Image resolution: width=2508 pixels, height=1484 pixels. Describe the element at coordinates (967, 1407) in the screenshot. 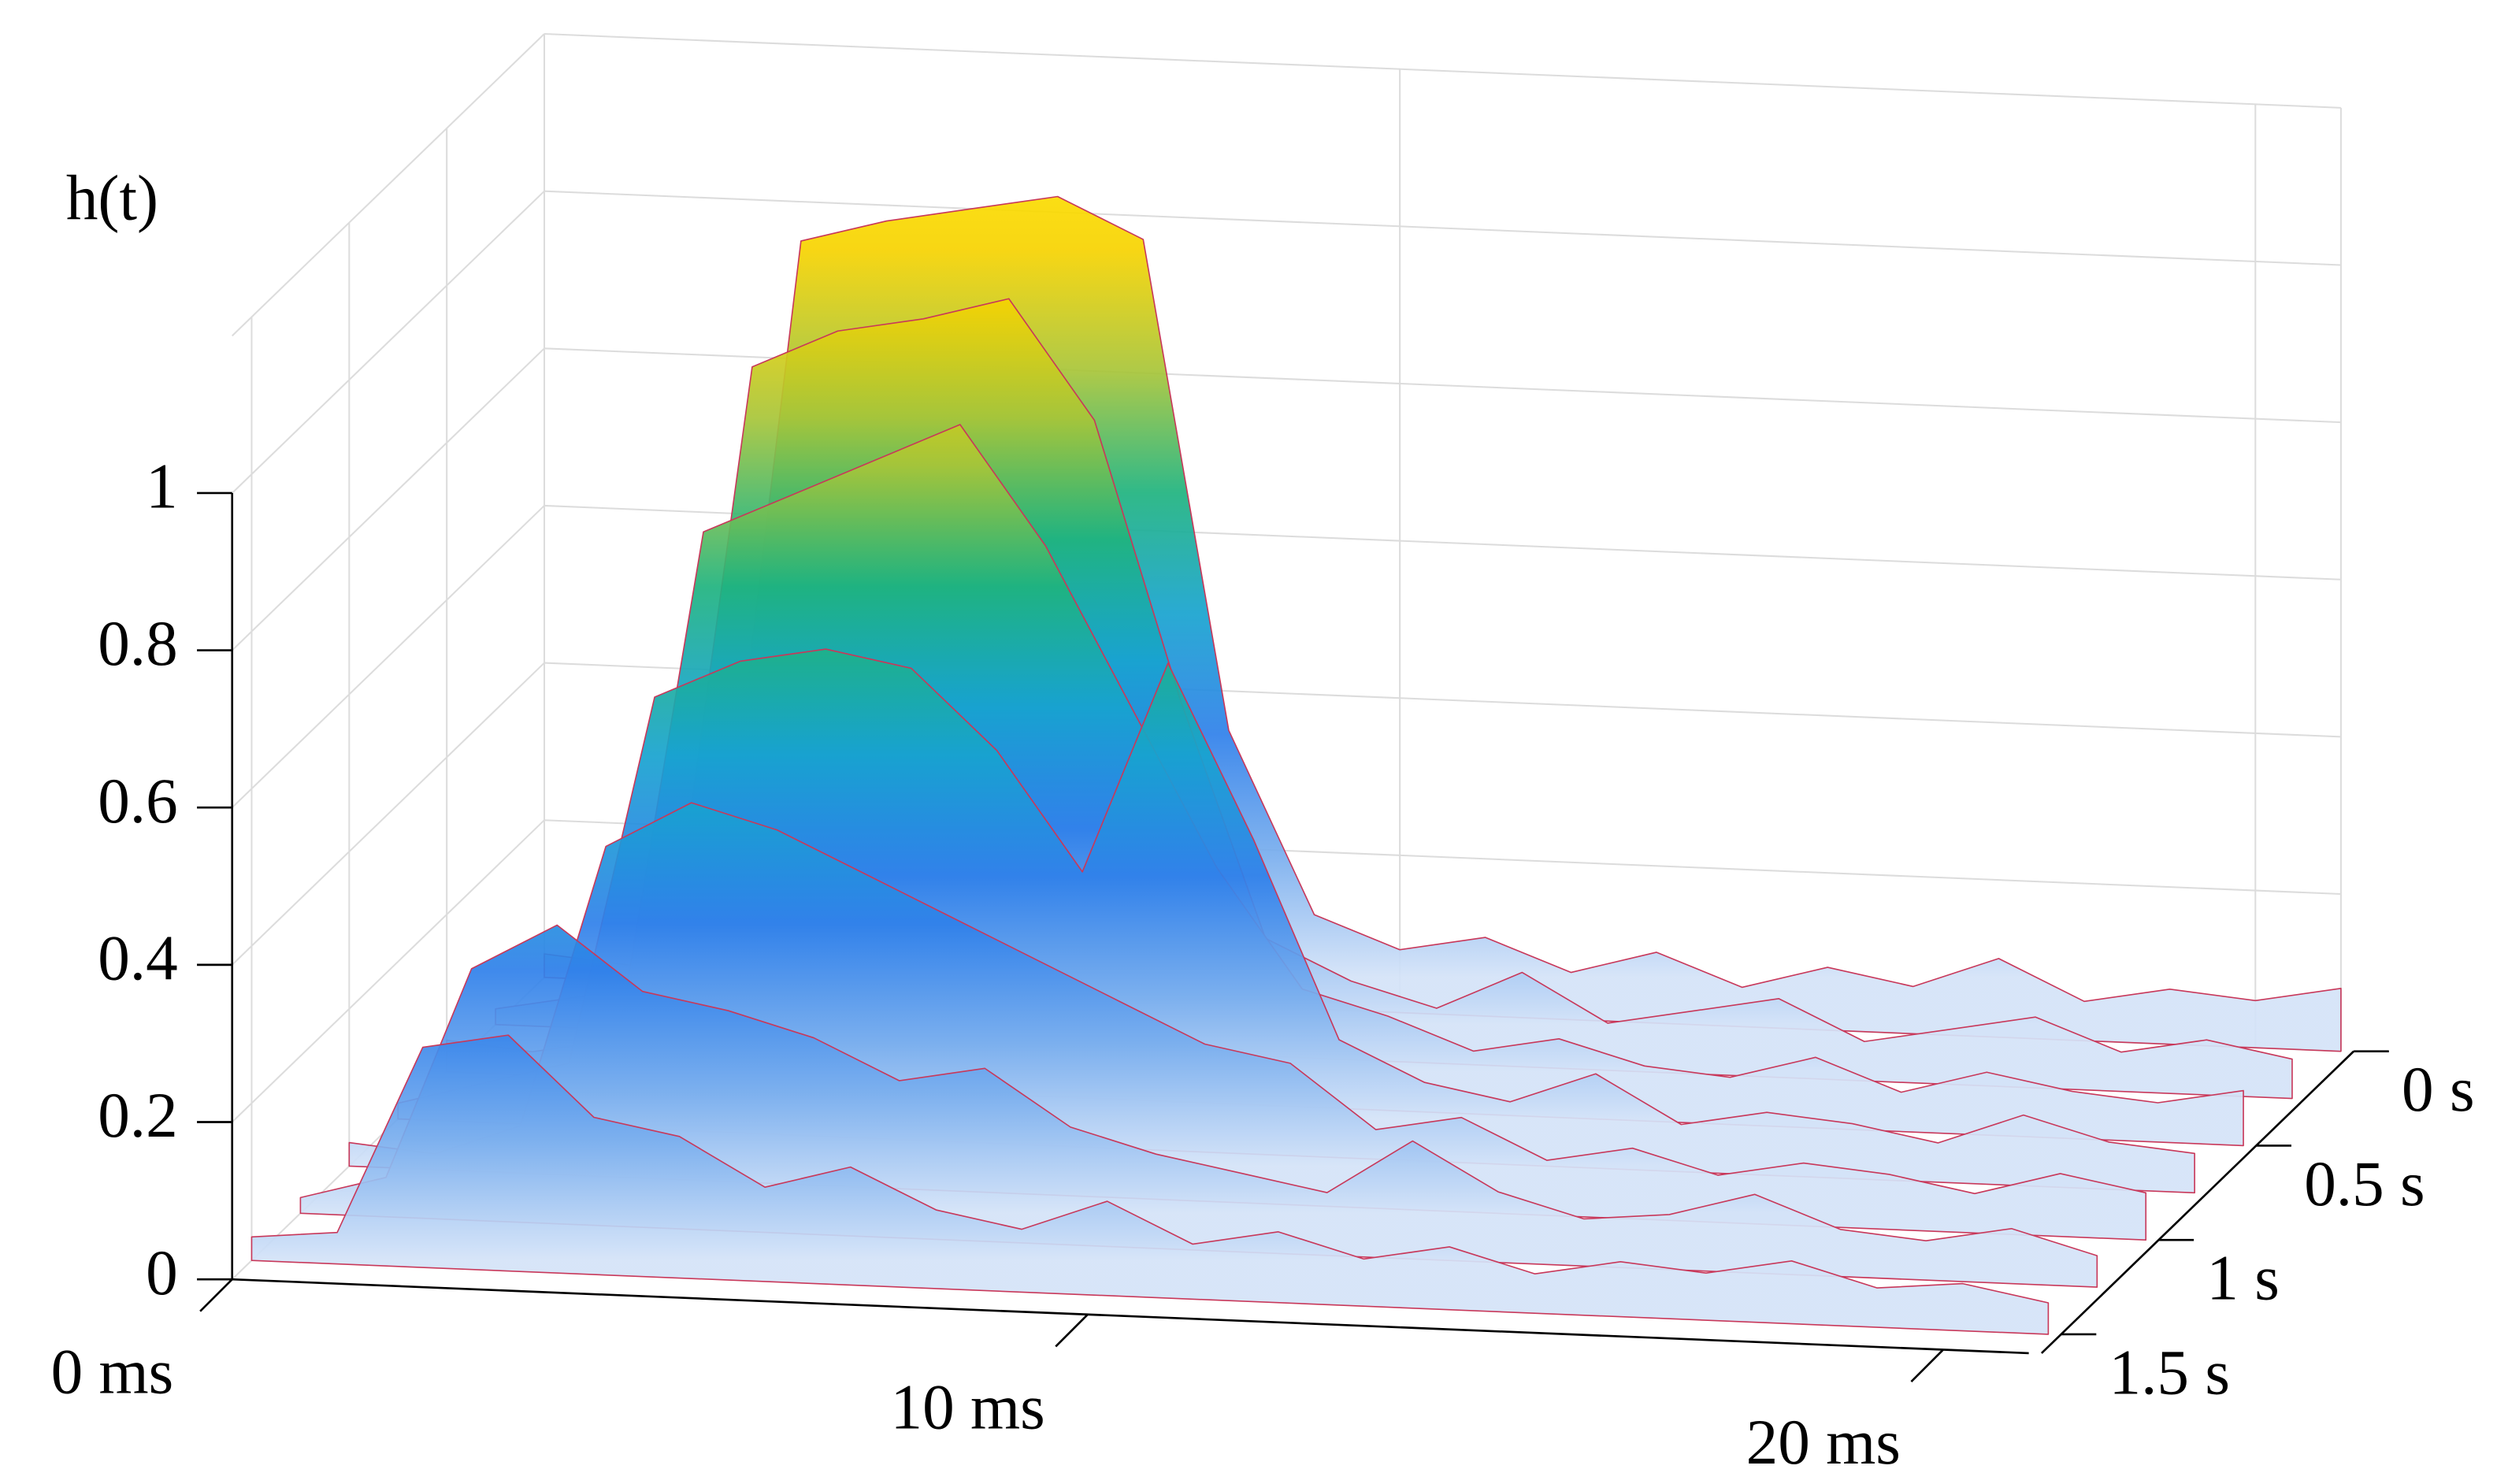

I see `x-tick-label: 10 ms` at that location.